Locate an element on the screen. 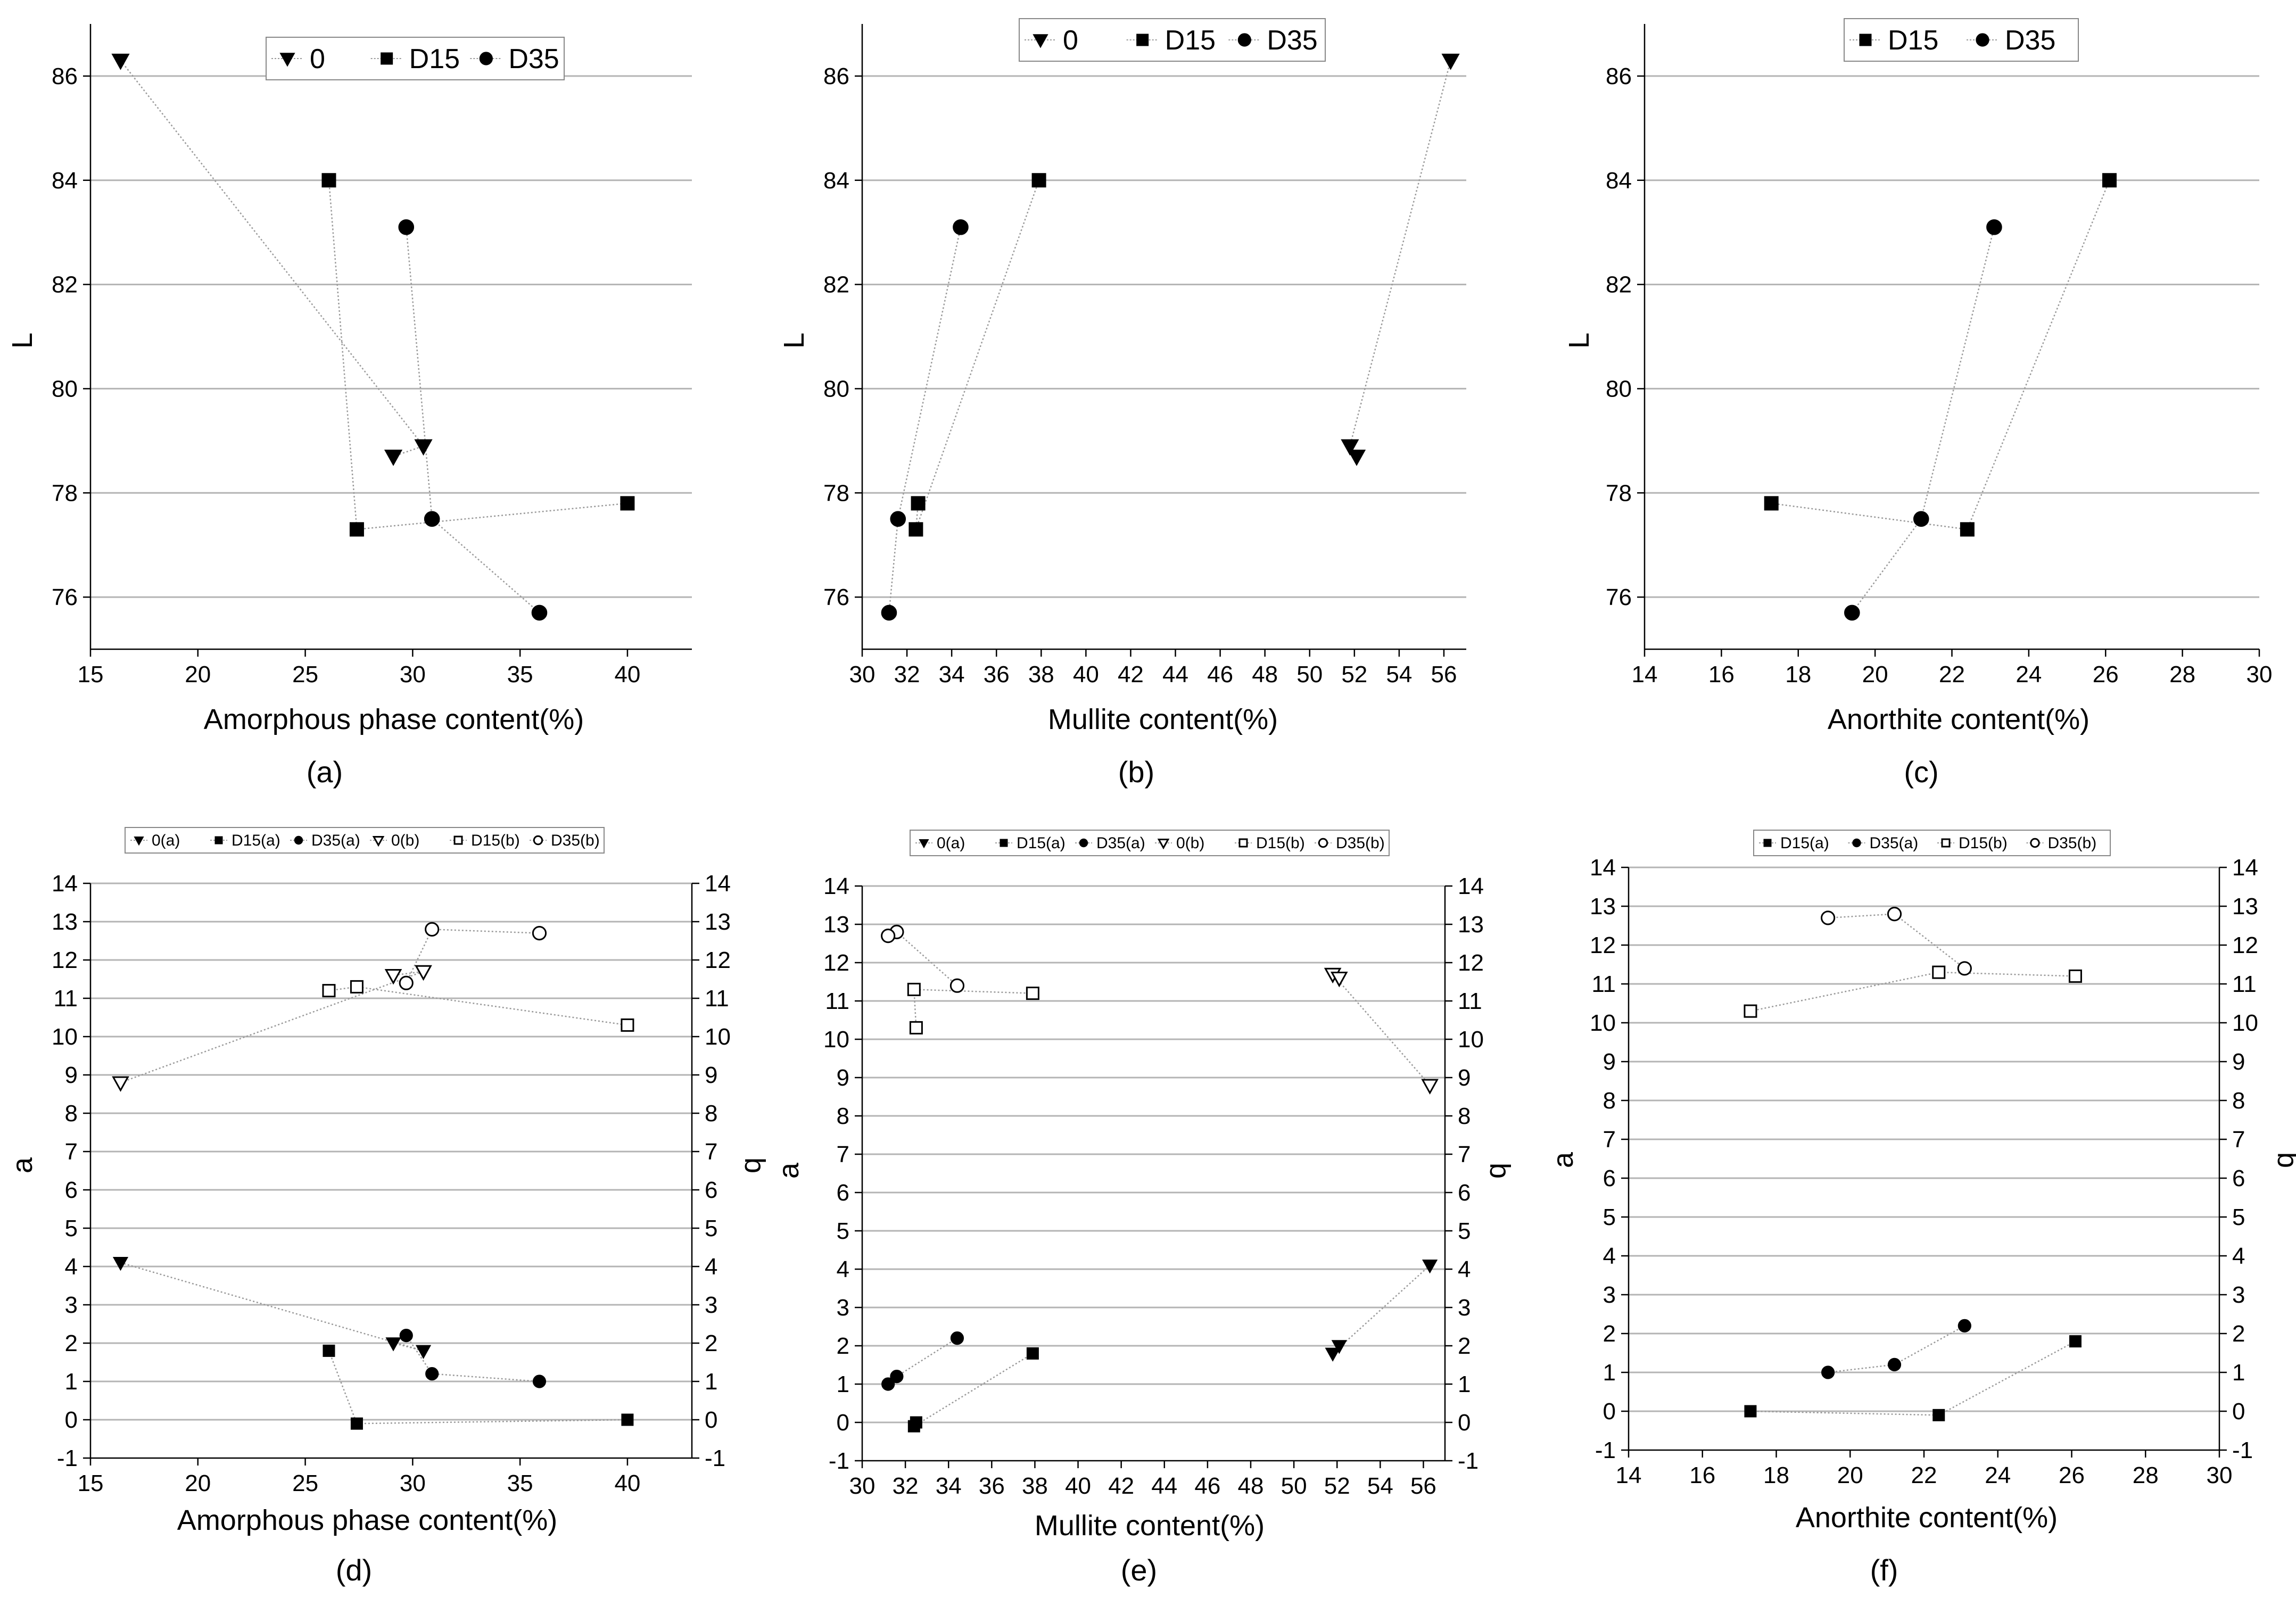  series-connector-D35(a) is located at coordinates (1896, 1349).